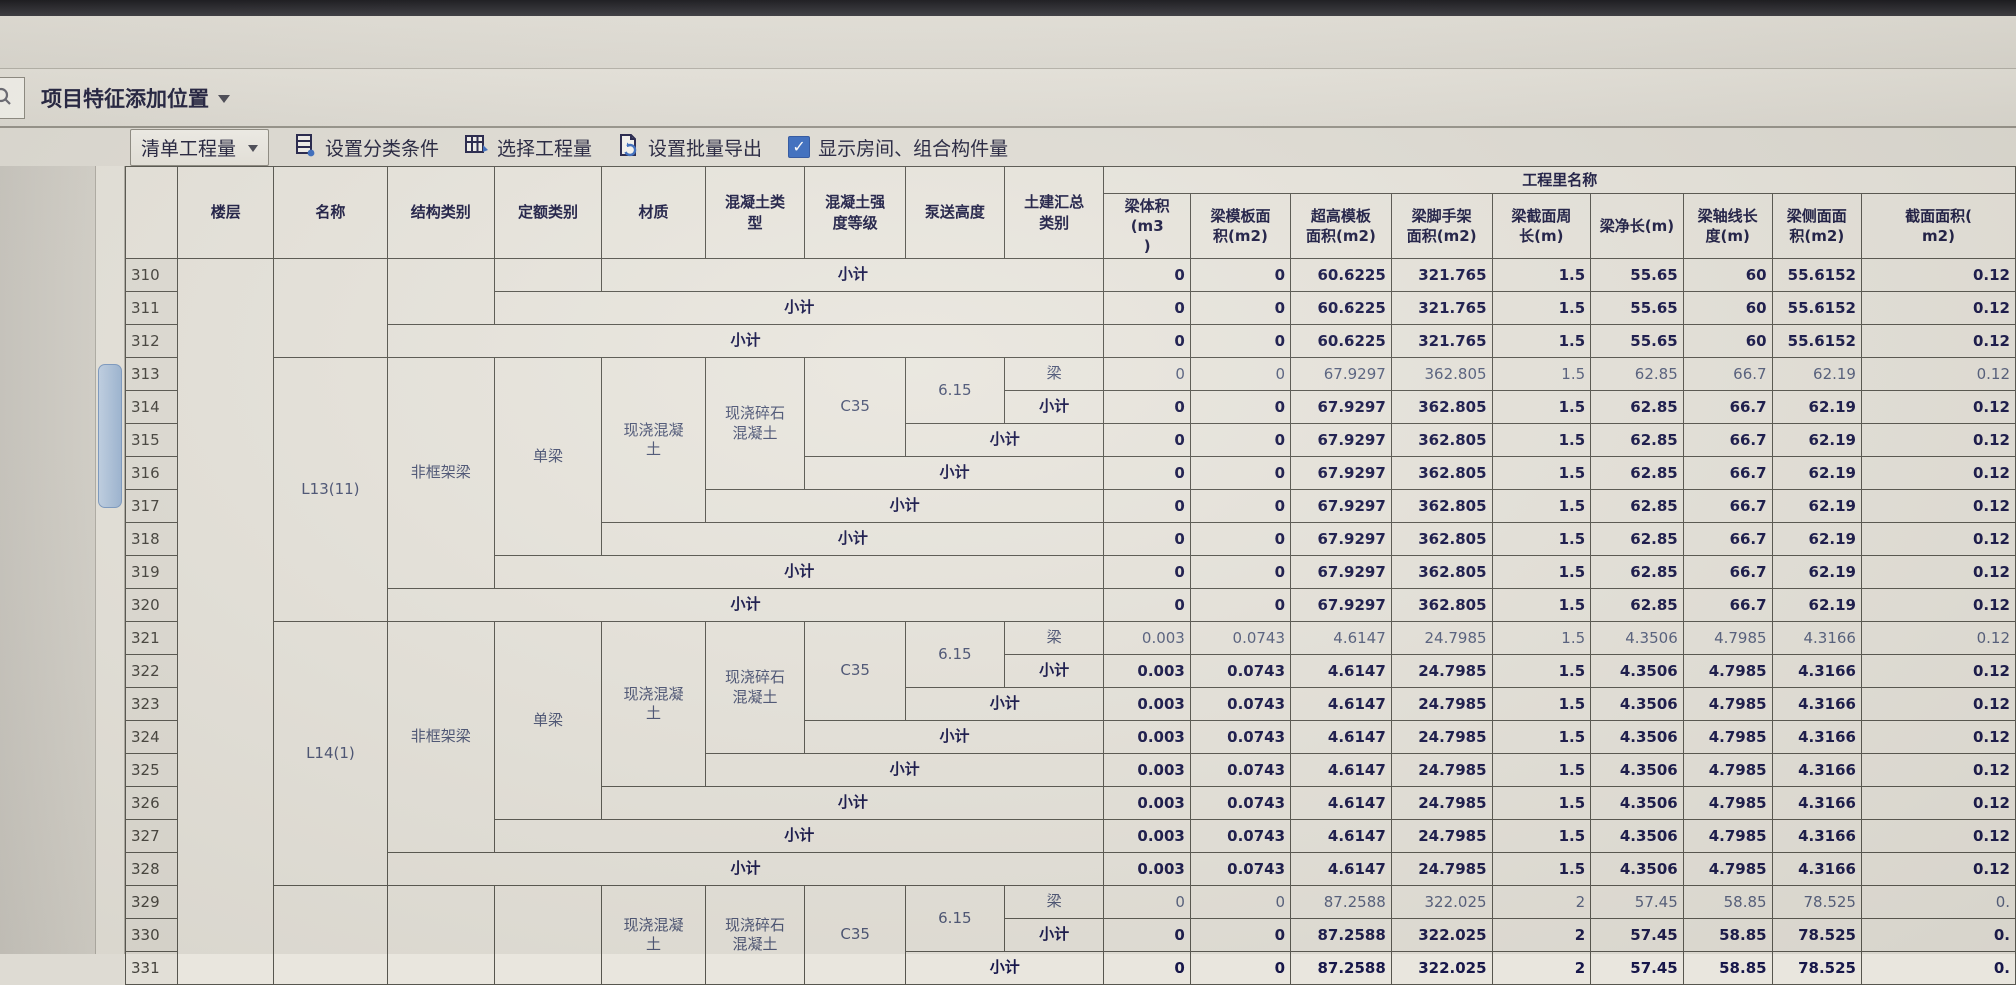 The image size is (2016, 985). What do you see at coordinates (151, 803) in the screenshot?
I see `row-number: 326` at bounding box center [151, 803].